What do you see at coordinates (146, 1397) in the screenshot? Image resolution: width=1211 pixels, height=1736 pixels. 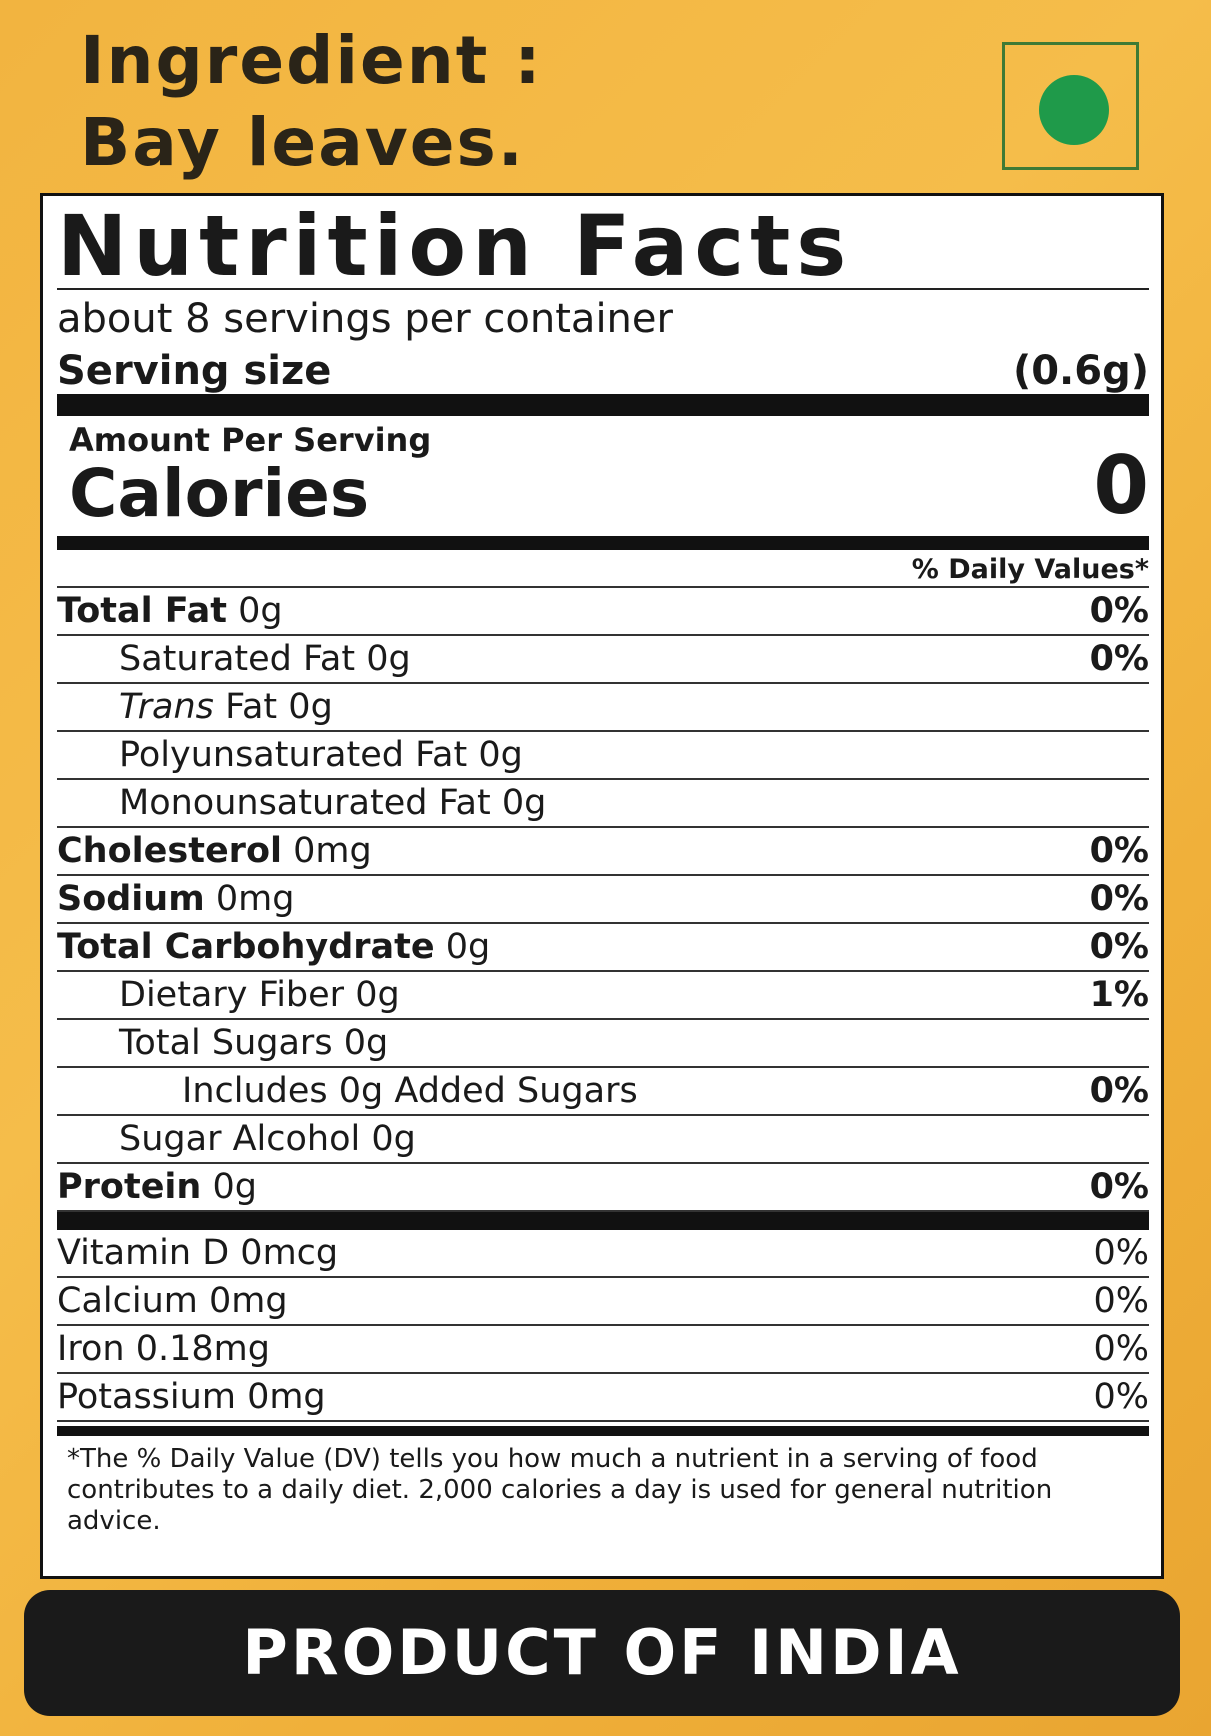 I see `vitamin-name: Potassium` at bounding box center [146, 1397].